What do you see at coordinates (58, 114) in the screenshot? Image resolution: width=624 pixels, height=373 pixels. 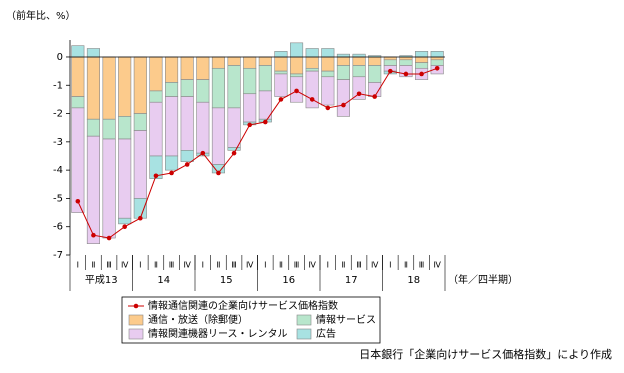 I see `y-tick-label: -2` at bounding box center [58, 114].